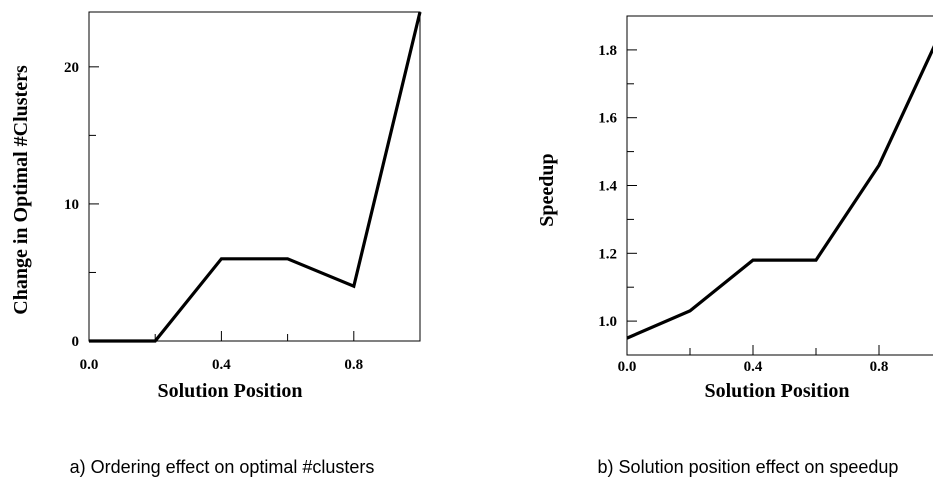 Image resolution: width=933 pixels, height=479 pixels. Describe the element at coordinates (607, 187) in the screenshot. I see `b-y-tick-label: 1.4` at that location.